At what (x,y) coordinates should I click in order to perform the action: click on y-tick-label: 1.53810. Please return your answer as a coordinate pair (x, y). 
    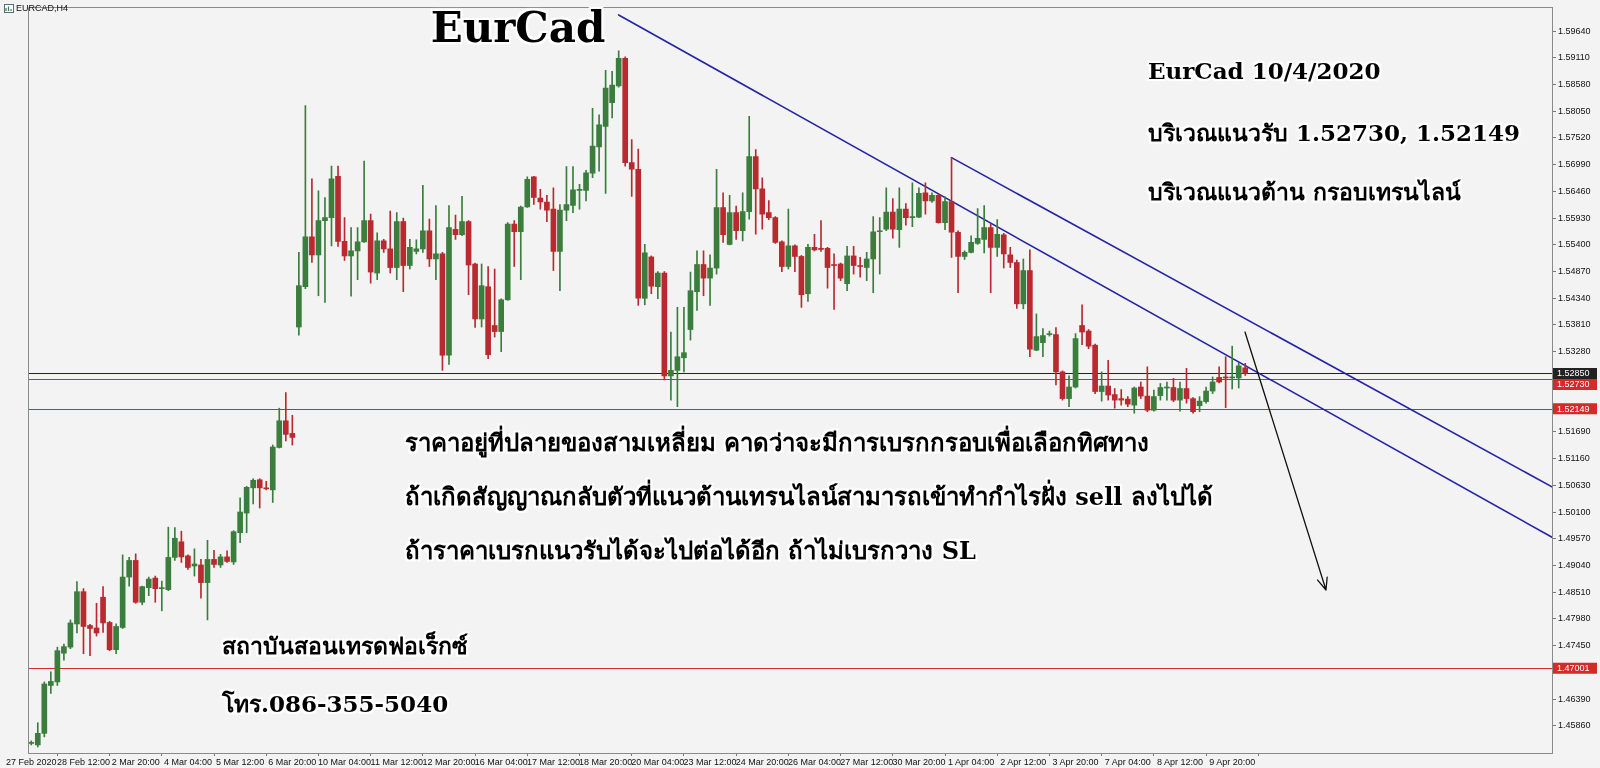
    Looking at the image, I should click on (1574, 324).